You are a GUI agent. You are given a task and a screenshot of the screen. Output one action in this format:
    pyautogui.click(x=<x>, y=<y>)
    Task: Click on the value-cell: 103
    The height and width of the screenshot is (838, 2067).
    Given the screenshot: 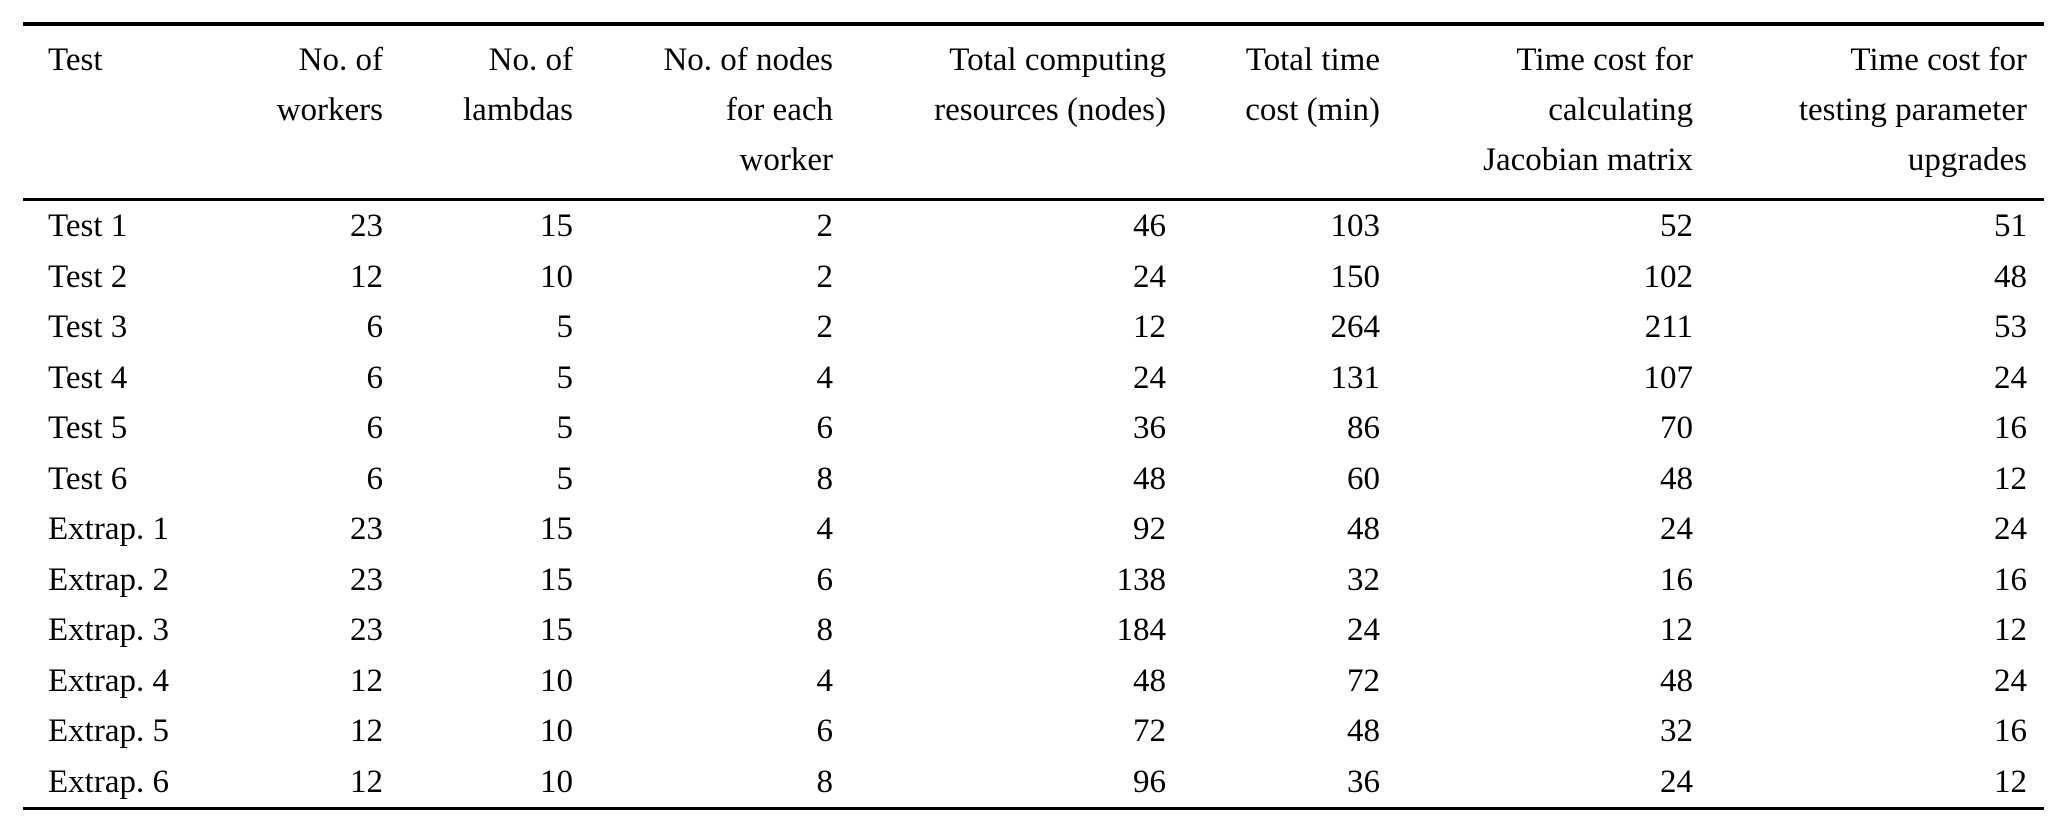 What is the action you would take?
    pyautogui.click(x=1355, y=226)
    